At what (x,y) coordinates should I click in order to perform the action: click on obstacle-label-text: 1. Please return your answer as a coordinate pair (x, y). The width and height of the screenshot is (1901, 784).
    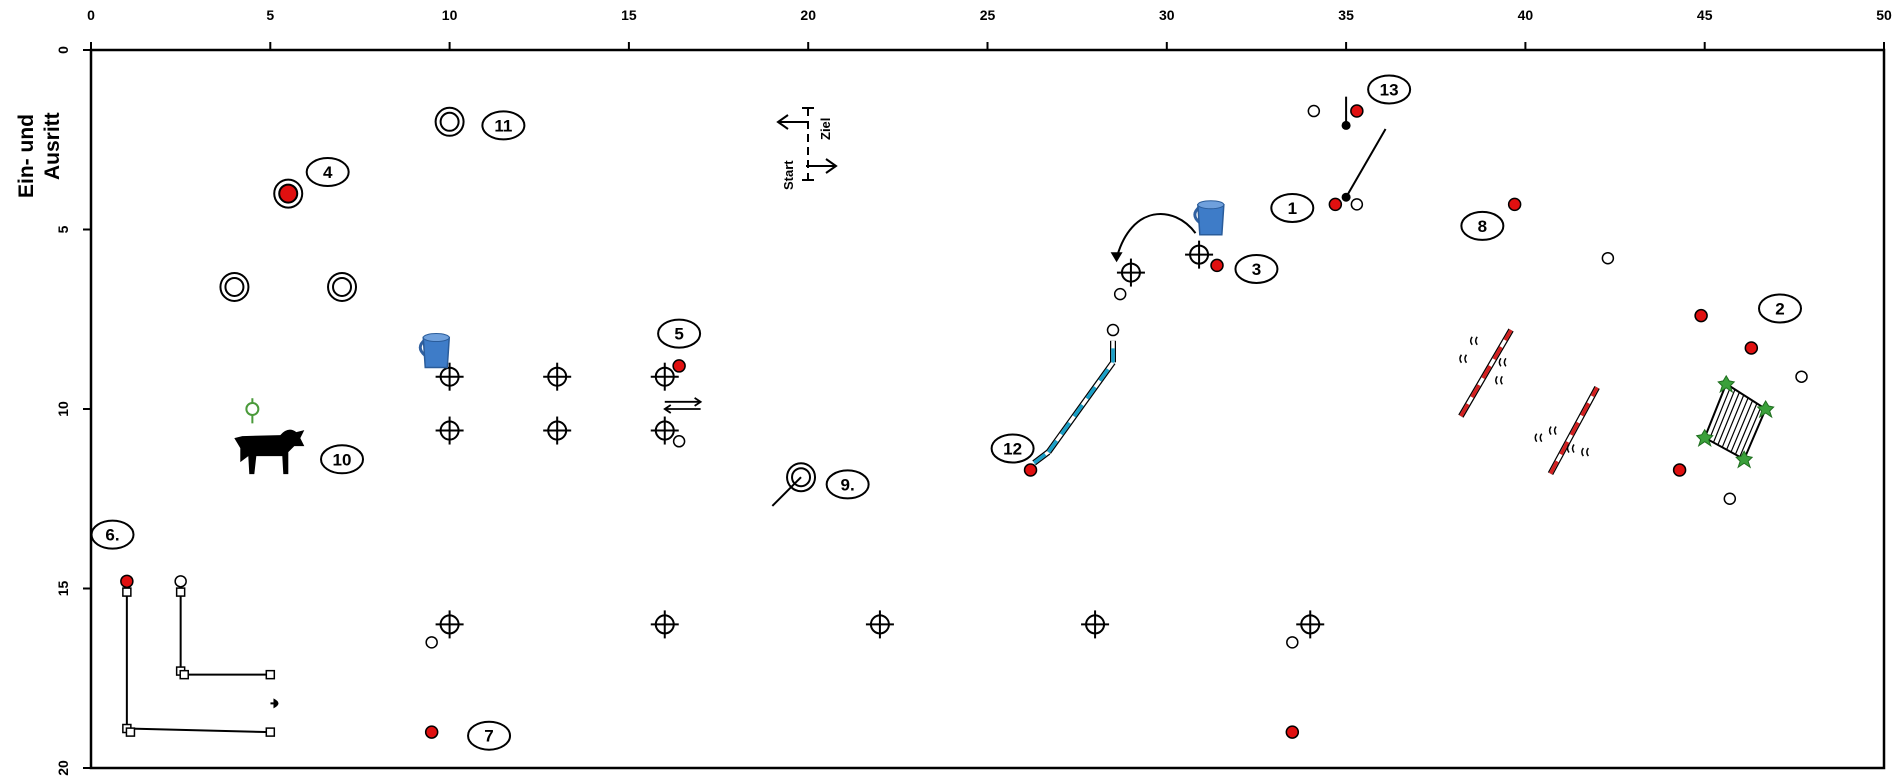
    Looking at the image, I should click on (1292, 208).